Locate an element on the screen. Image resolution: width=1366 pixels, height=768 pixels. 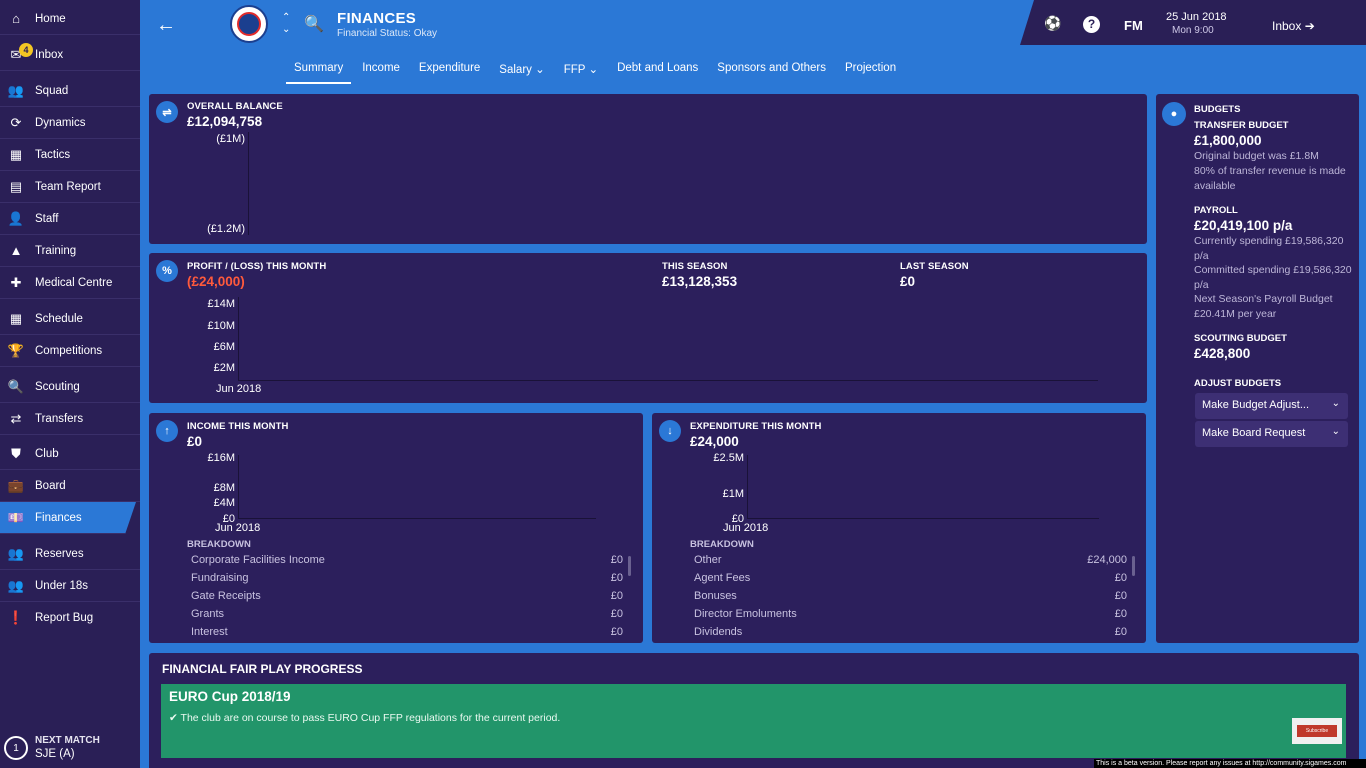
x-tick-label: Jun 2018 is located at coordinates (238, 528).